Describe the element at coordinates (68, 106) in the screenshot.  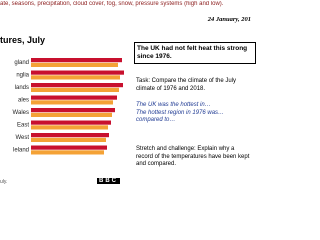
I see `chart: gland nglia lands ales Wales East West leland` at that location.